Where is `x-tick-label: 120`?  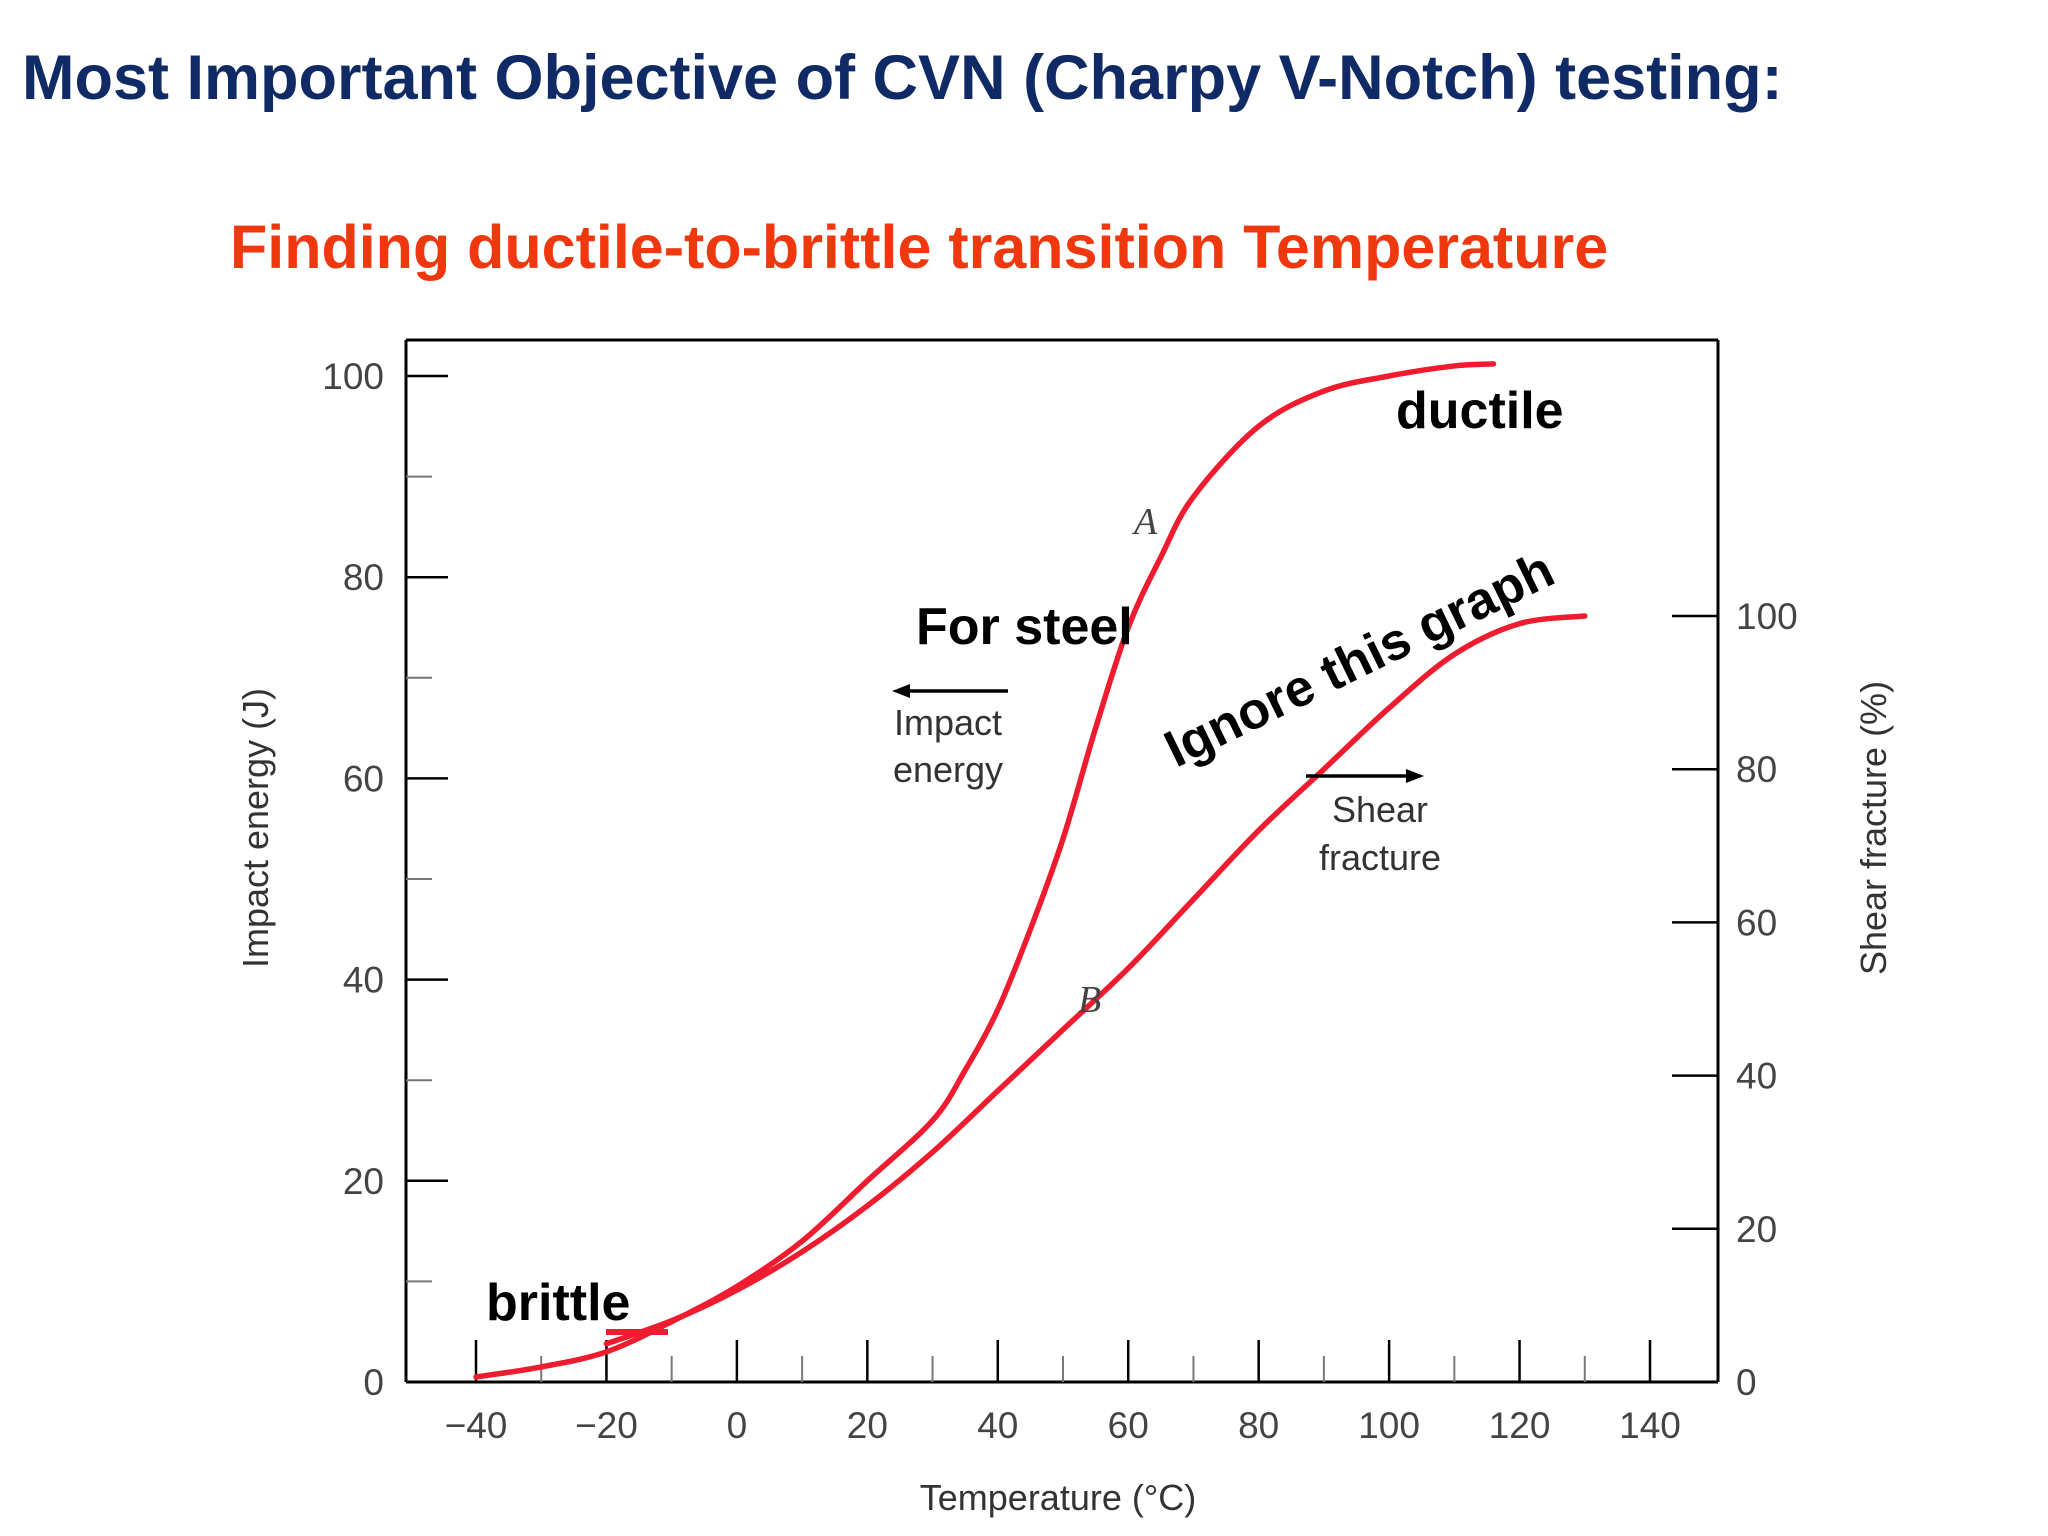 x-tick-label: 120 is located at coordinates (1520, 1425).